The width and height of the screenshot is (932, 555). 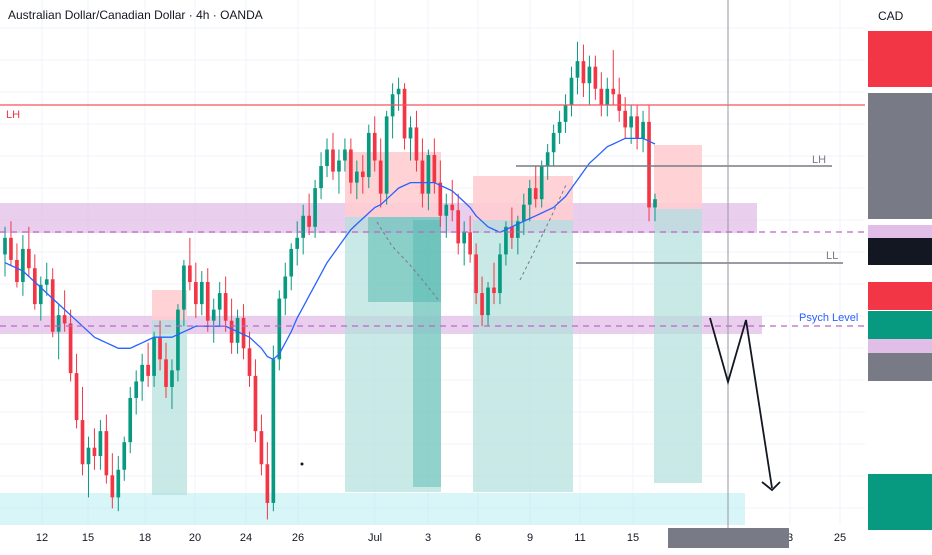 I want to click on time-tick: 18, so click(x=145, y=538).